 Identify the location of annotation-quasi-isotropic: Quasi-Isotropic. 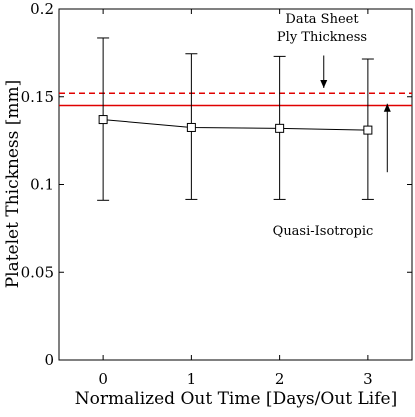
(323, 231).